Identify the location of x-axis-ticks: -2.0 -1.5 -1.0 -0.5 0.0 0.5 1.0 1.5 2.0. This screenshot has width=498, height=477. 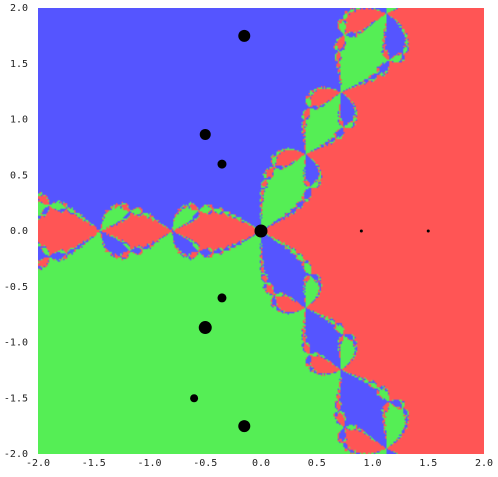
(259, 463).